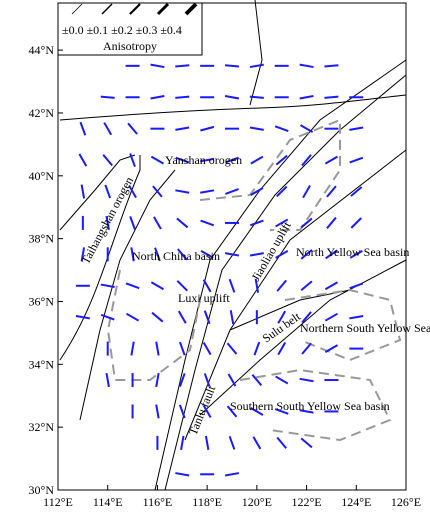 The image size is (430, 517). What do you see at coordinates (42, 176) in the screenshot?
I see `y-tick-label: 40°N` at bounding box center [42, 176].